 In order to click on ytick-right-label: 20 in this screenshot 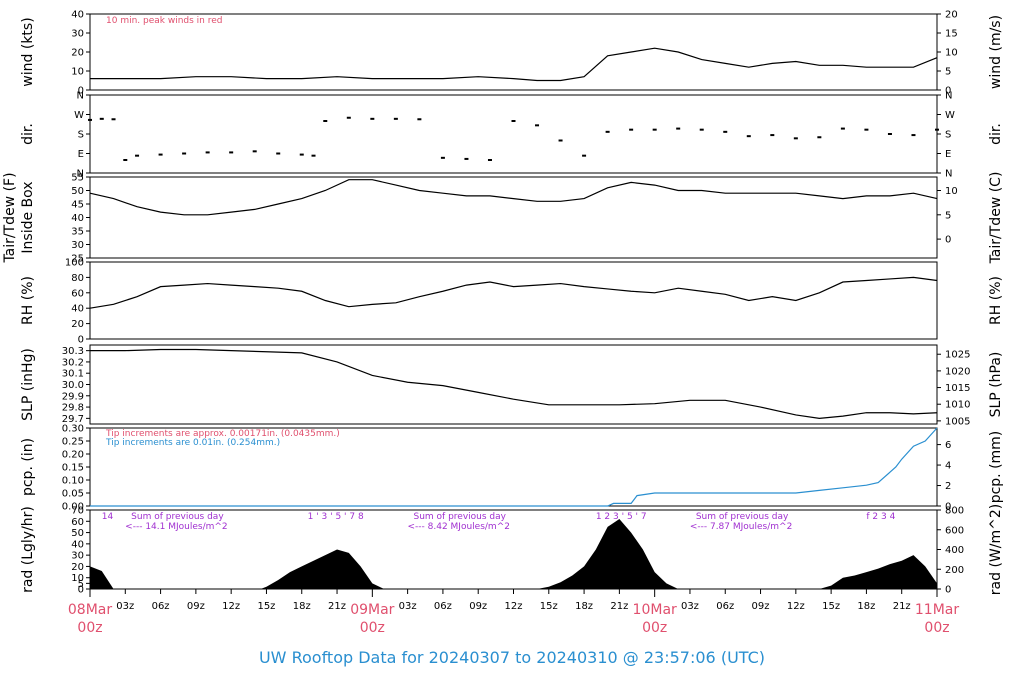, I will do `click(951, 15)`.